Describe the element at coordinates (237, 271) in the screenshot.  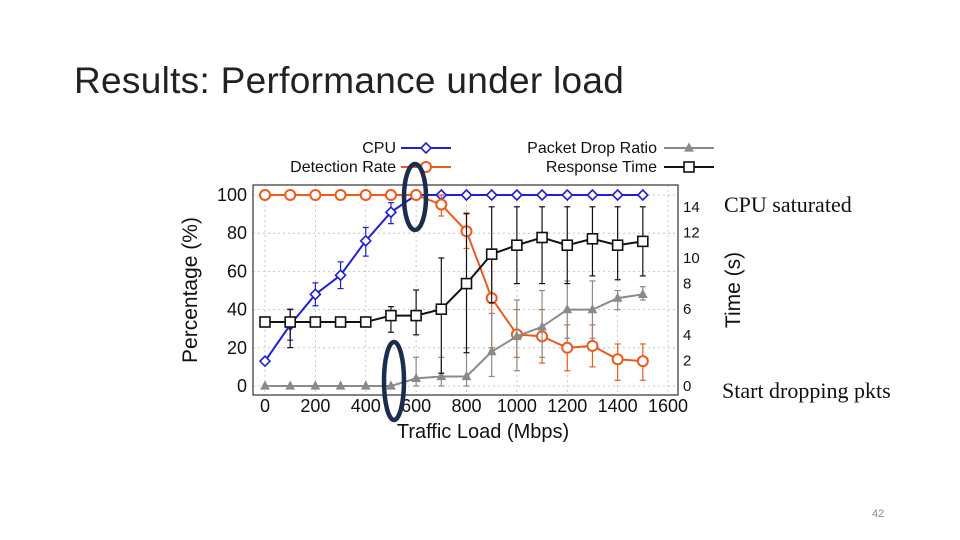
I see `y-tick-label: 60` at that location.